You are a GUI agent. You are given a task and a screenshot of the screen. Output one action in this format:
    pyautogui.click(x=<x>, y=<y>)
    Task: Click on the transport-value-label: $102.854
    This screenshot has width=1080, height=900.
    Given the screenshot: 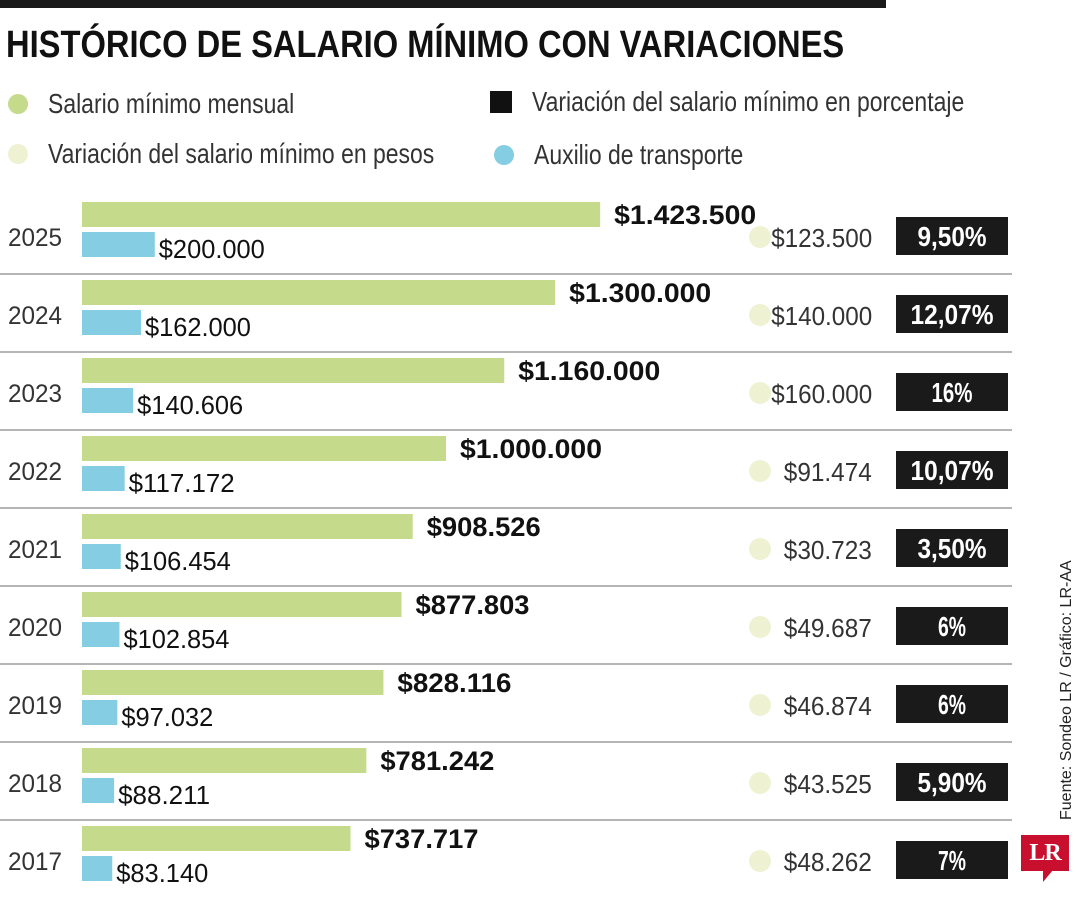 What is the action you would take?
    pyautogui.click(x=176, y=639)
    